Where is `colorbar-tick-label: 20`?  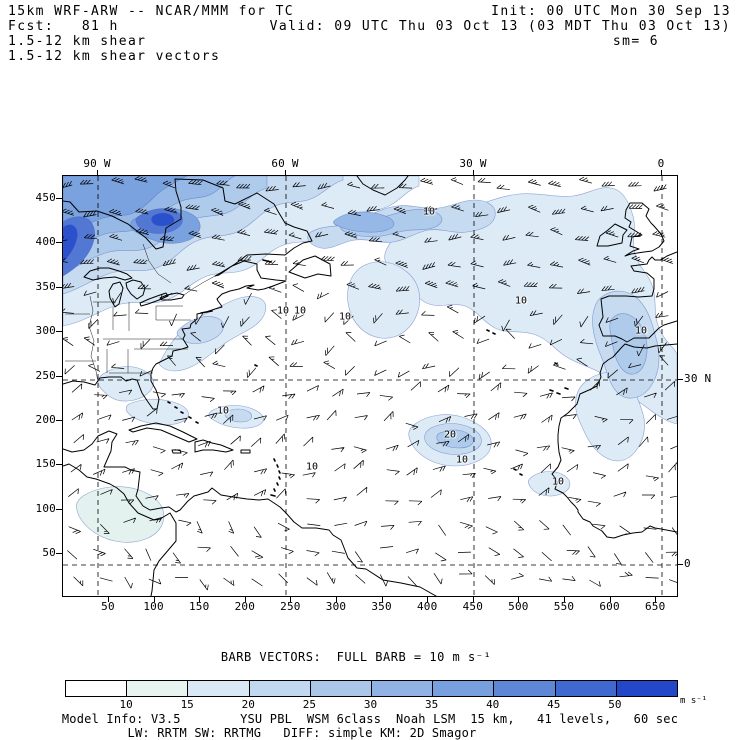 colorbar-tick-label: 20 is located at coordinates (248, 704).